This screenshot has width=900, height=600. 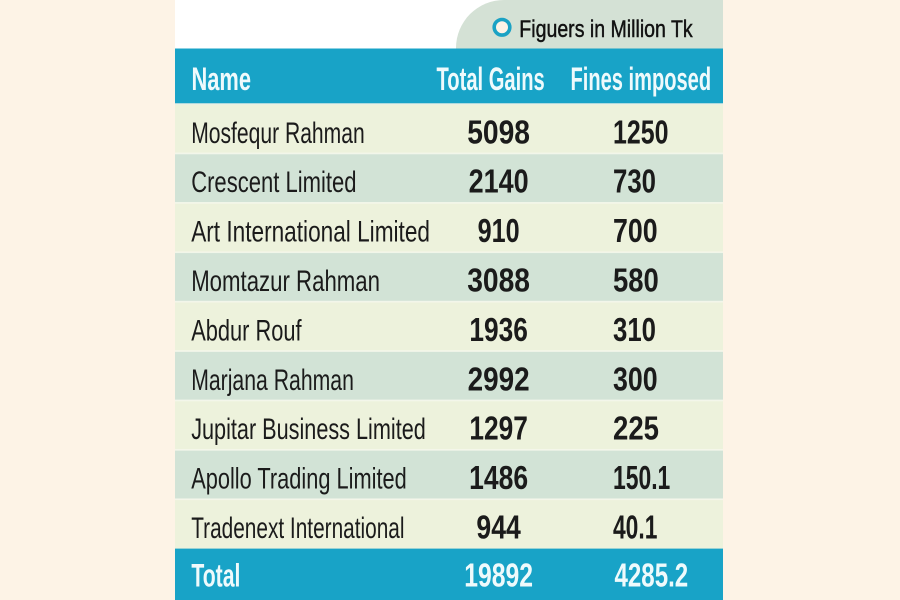 What do you see at coordinates (635, 231) in the screenshot?
I see `svg-text: 700` at bounding box center [635, 231].